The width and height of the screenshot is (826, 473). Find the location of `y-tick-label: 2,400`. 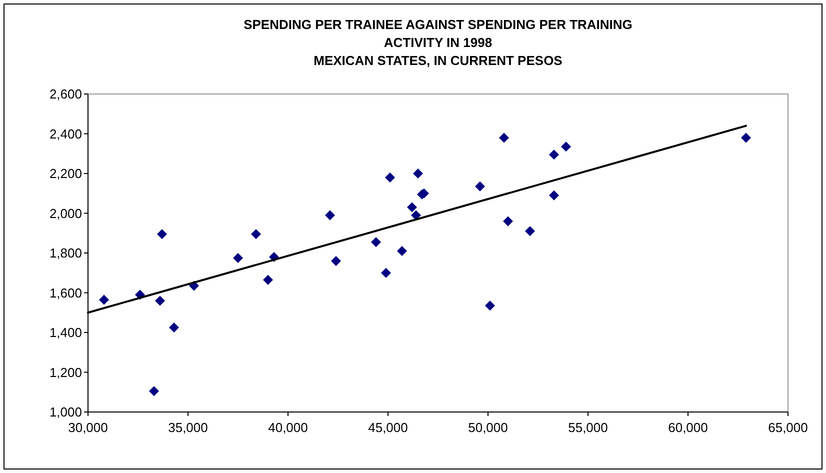

y-tick-label: 2,400 is located at coordinates (65, 134).